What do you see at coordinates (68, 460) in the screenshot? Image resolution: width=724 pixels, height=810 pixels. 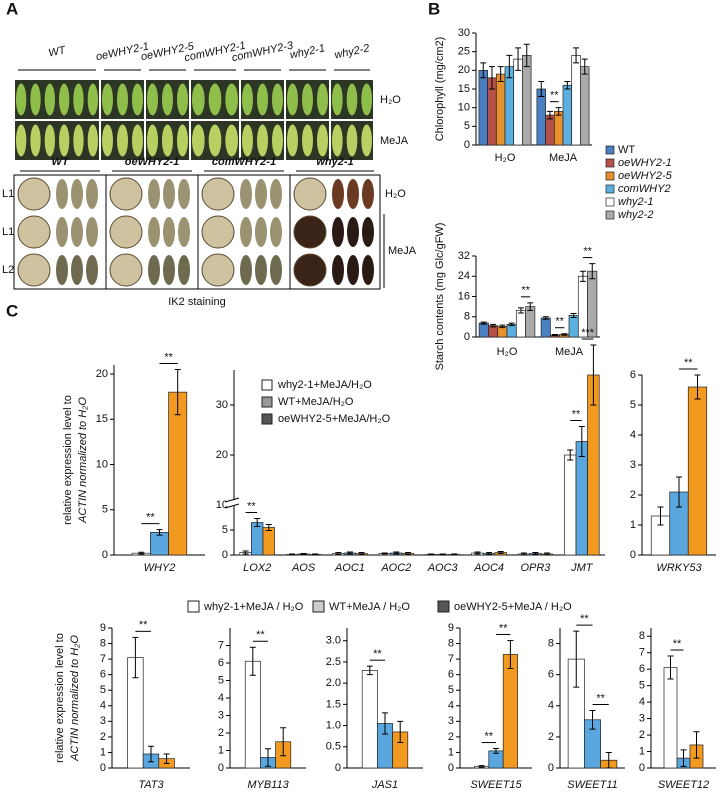 I see `y-axis-label: relative expression level to` at bounding box center [68, 460].